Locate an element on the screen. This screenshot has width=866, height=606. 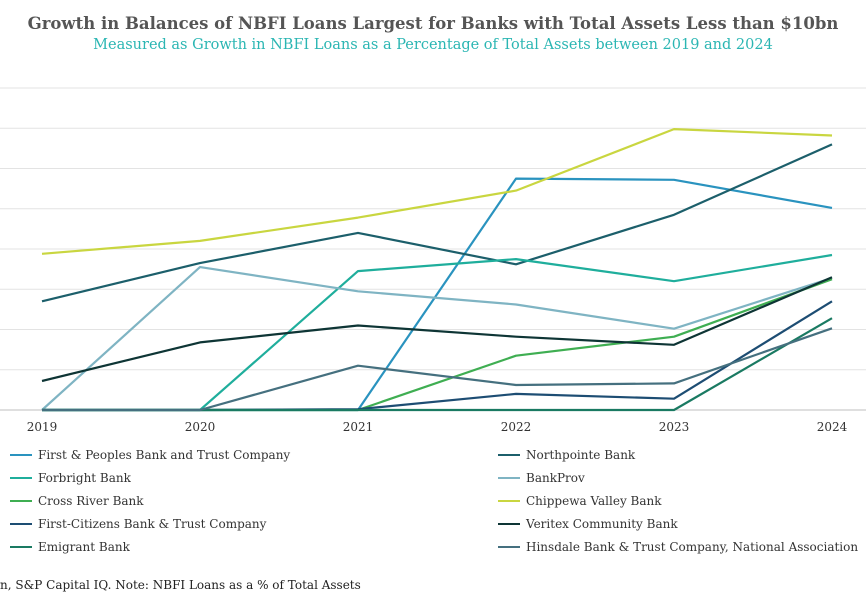
legend-label: Emigrant Bank is located at coordinates (84, 547).